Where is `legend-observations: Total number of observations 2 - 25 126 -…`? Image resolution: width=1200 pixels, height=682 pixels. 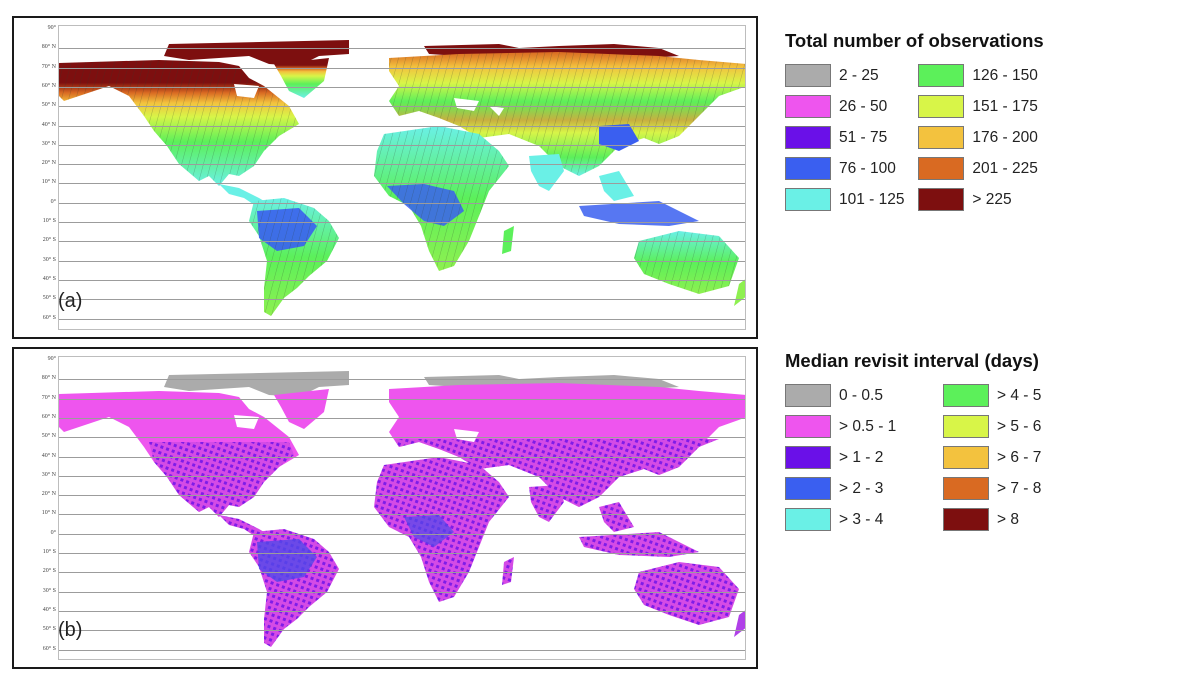
legend-observations: Total number of observations 2 - 25 126 -… is located at coordinates (914, 120).